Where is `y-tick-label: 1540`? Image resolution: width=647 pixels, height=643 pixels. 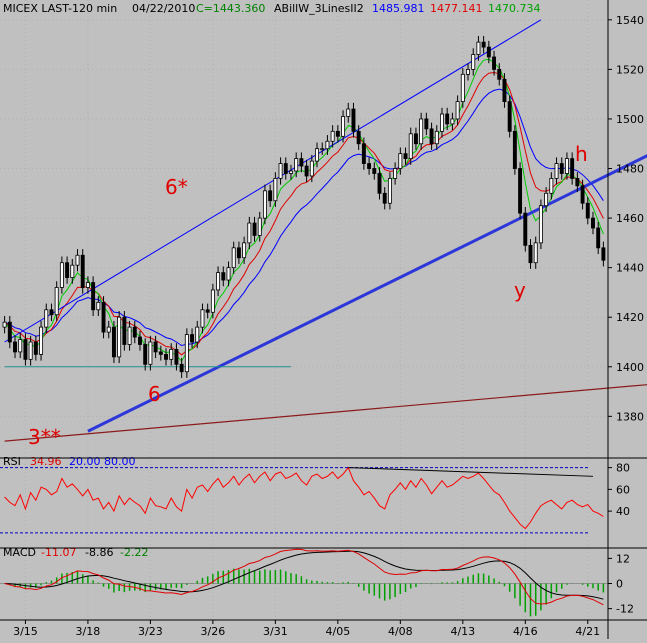
y-tick-label: 1540 is located at coordinates (630, 20).